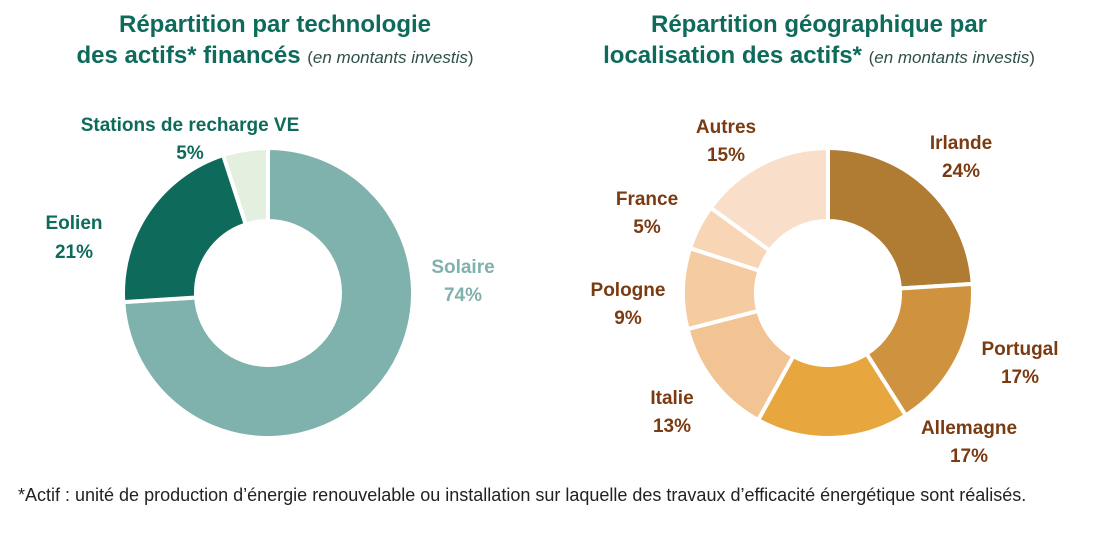 Image resolution: width=1100 pixels, height=544 pixels. What do you see at coordinates (647, 199) in the screenshot?
I see `slice-label-france: France` at bounding box center [647, 199].